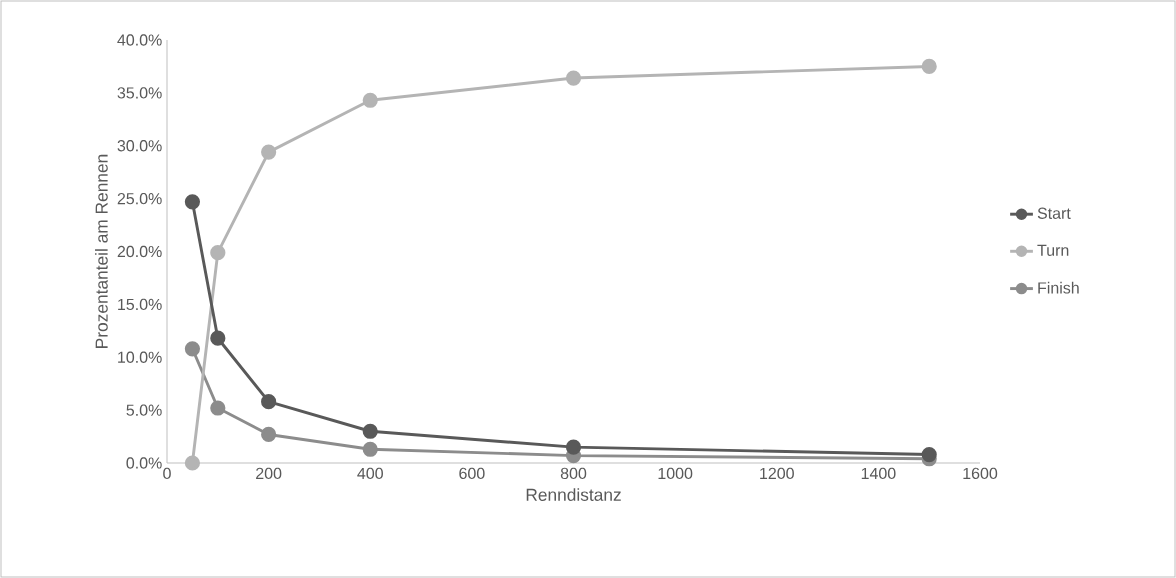 Image resolution: width=1176 pixels, height=578 pixels. I want to click on y-tick-label: 20.0%, so click(139, 251).